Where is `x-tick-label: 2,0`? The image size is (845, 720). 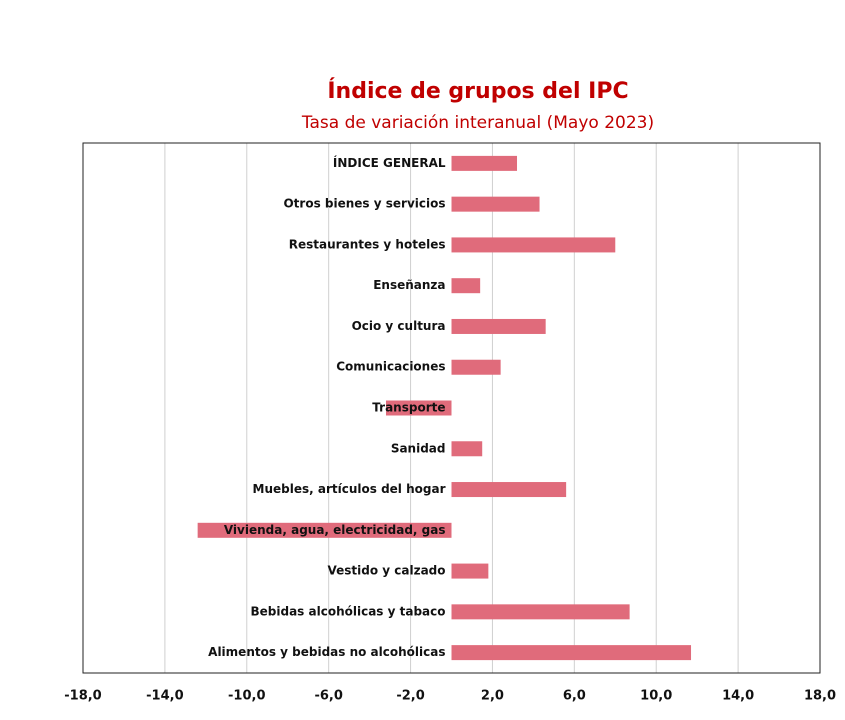
x-tick-label: 2,0 is located at coordinates (492, 696).